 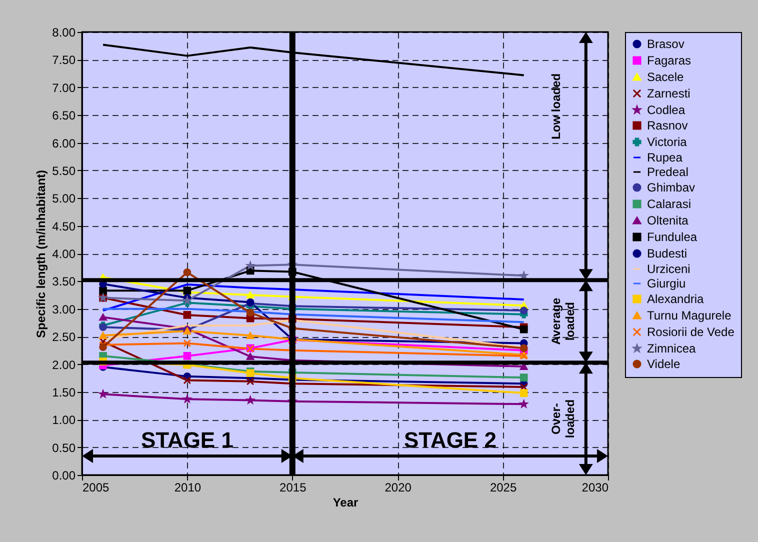 What do you see at coordinates (562, 418) in the screenshot?
I see `annotation: Over-loaded` at bounding box center [562, 418].